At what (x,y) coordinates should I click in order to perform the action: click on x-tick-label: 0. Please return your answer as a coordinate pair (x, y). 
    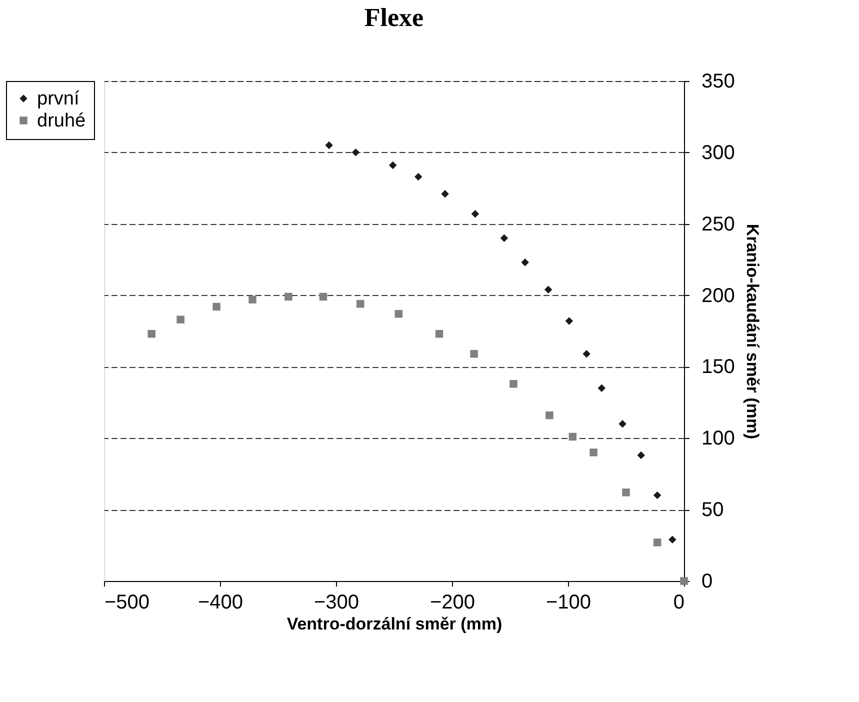
    Looking at the image, I should click on (678, 603).